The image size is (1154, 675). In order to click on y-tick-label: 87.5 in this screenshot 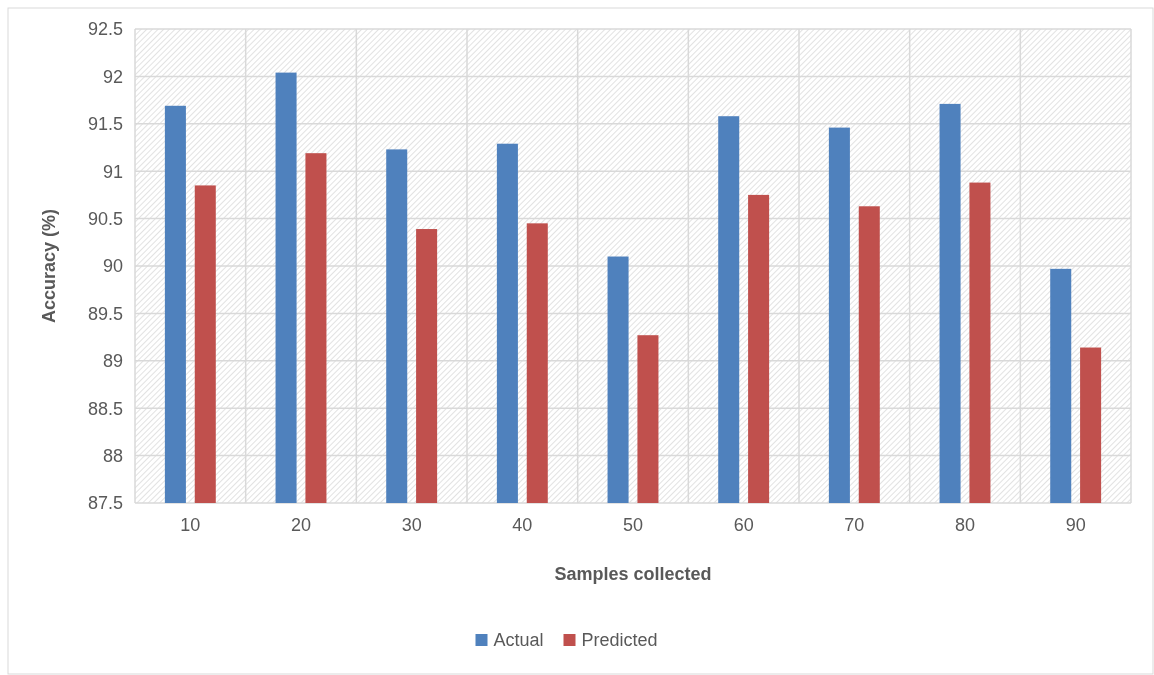, I will do `click(105, 503)`.